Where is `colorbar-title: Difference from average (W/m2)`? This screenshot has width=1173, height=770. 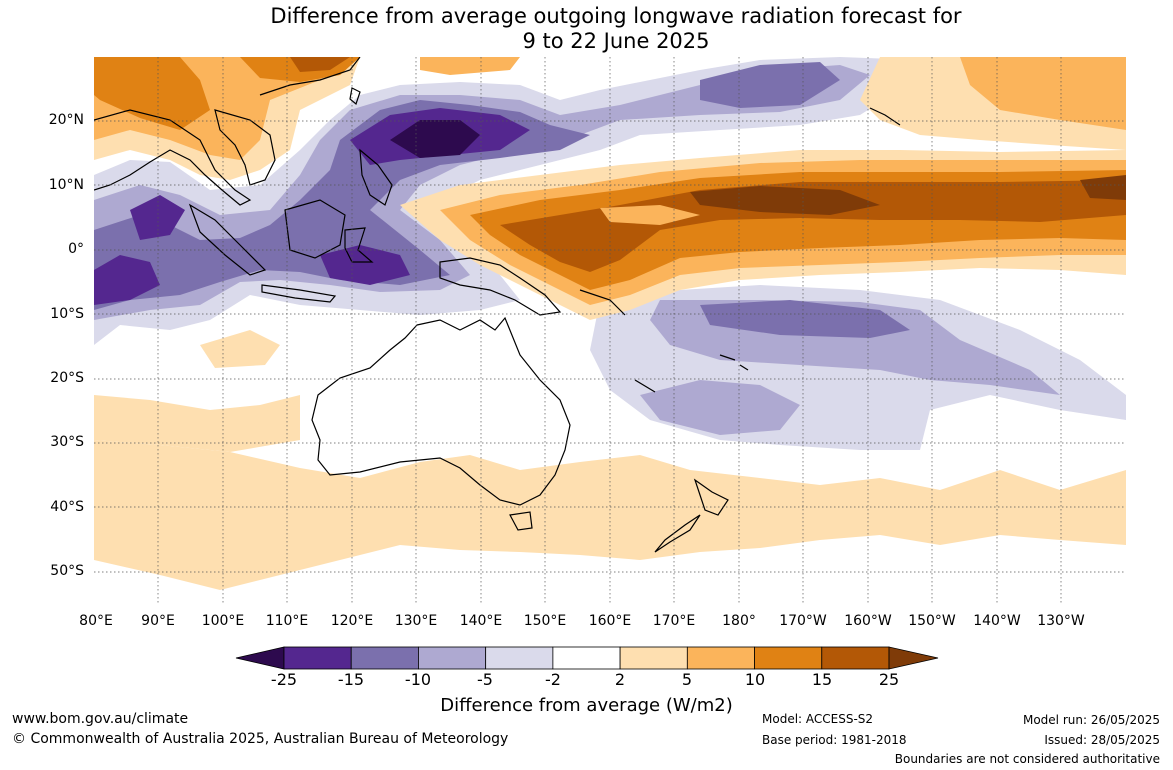 colorbar-title: Difference from average (W/m2) is located at coordinates (586, 705).